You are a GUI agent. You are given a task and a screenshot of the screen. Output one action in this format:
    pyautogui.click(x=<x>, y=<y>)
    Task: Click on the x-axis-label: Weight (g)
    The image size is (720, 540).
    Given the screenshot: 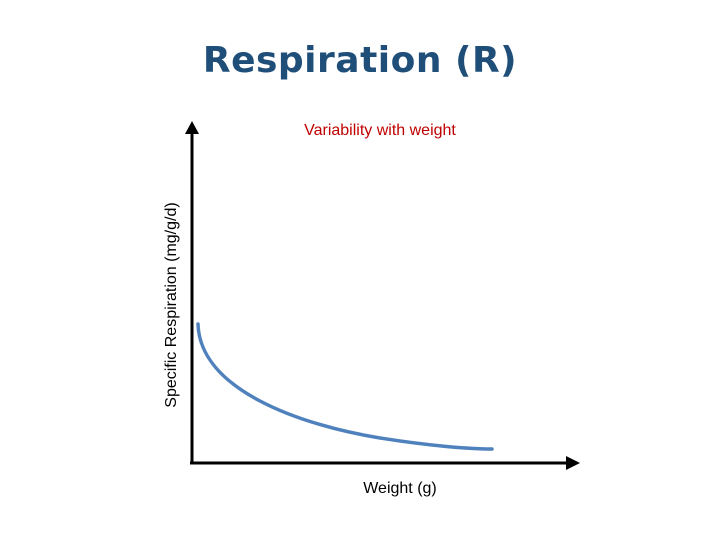 What is the action you would take?
    pyautogui.click(x=400, y=488)
    